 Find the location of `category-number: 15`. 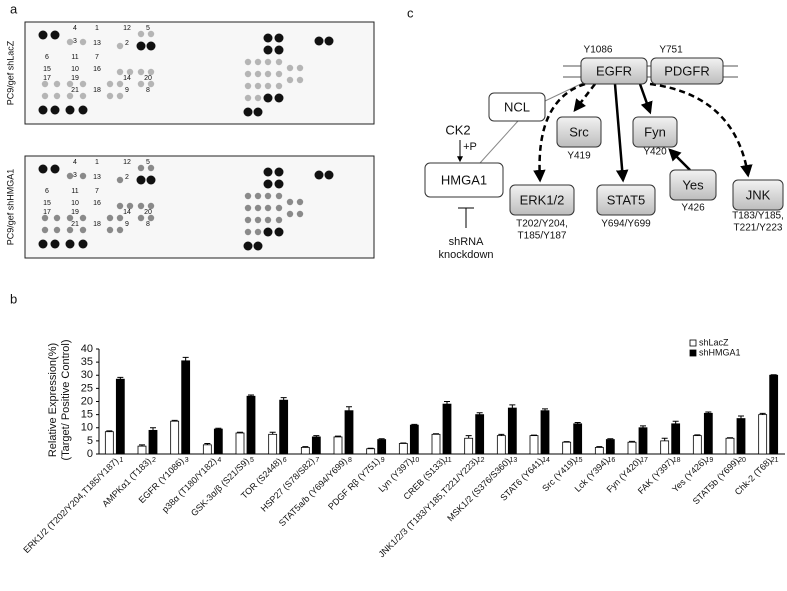

category-number: 15 is located at coordinates (579, 460).